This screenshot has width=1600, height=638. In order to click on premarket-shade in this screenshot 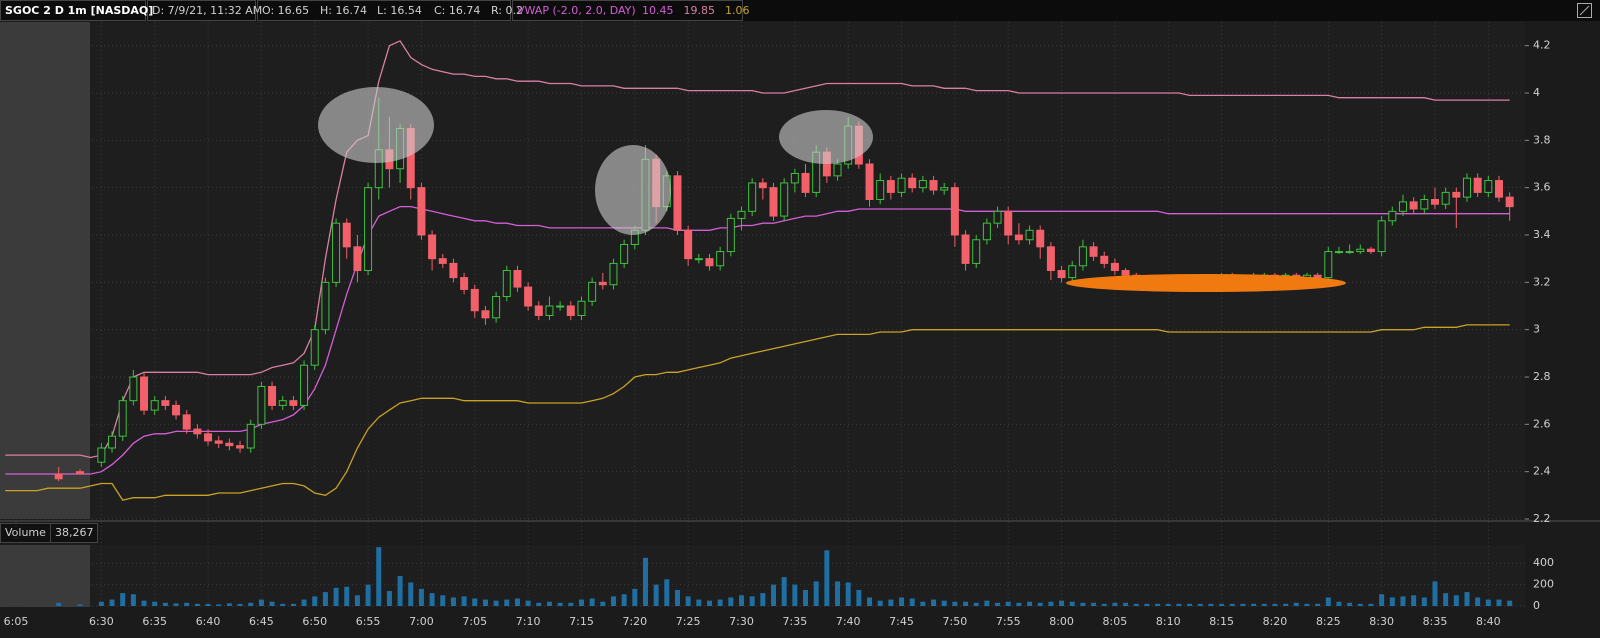, I will do `click(45, 270)`.